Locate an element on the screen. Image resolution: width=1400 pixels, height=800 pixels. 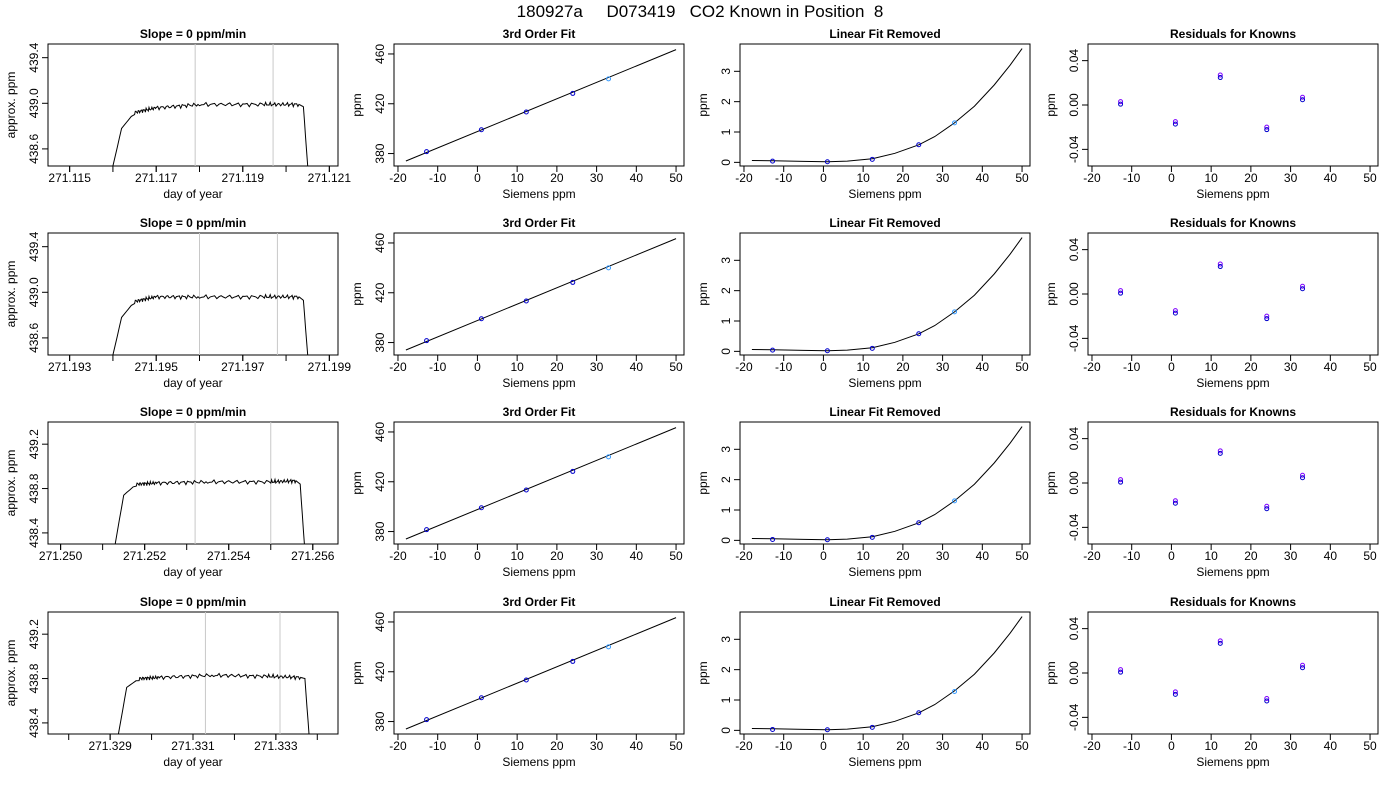
x-tick-label: 271.333 is located at coordinates (276, 746).